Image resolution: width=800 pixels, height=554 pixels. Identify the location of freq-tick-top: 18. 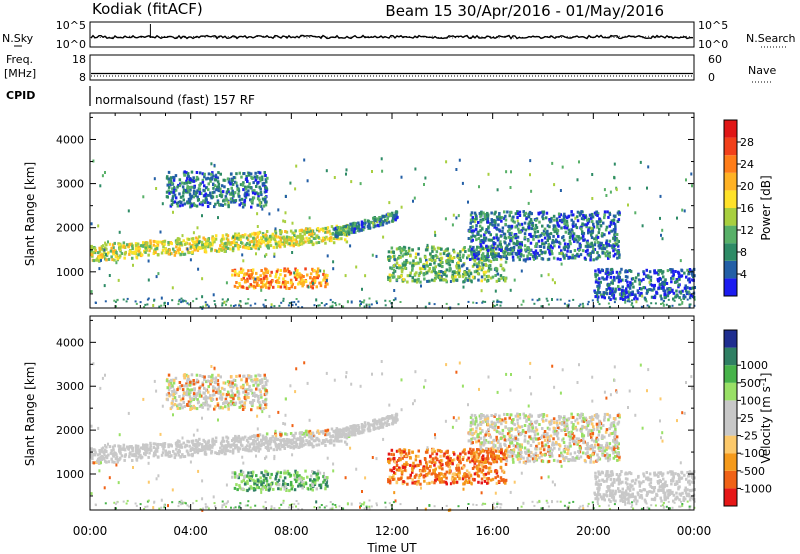
(79, 59).